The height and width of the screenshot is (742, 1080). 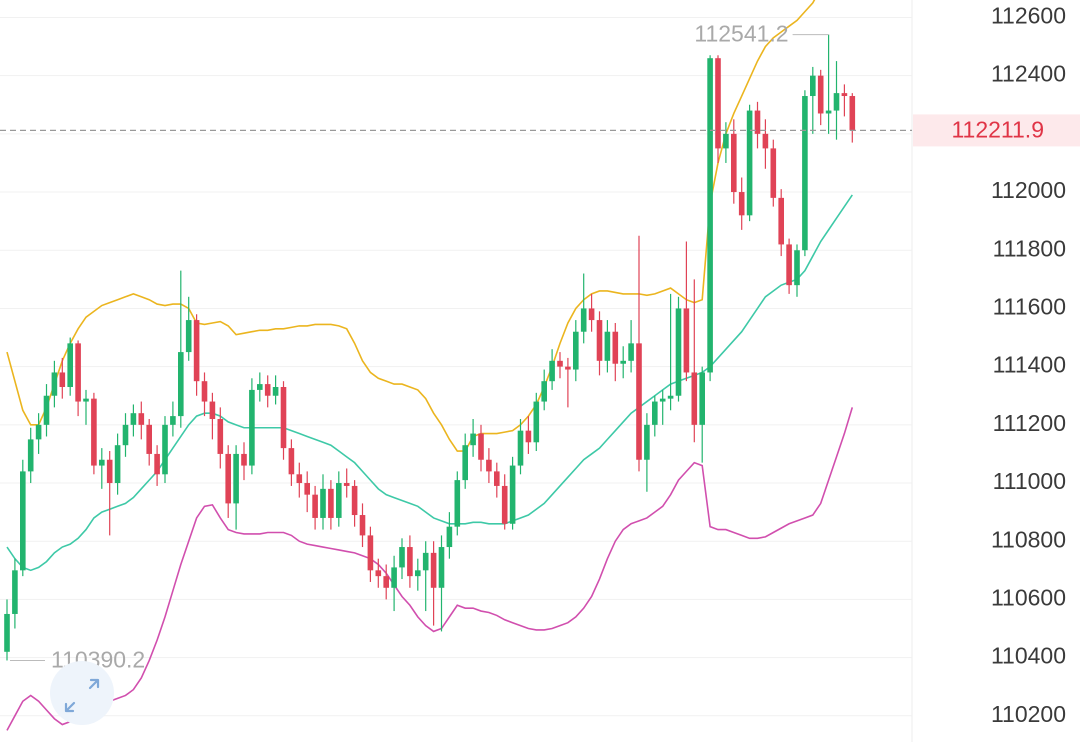 What do you see at coordinates (1028, 656) in the screenshot?
I see `y-tick-label: 110400` at bounding box center [1028, 656].